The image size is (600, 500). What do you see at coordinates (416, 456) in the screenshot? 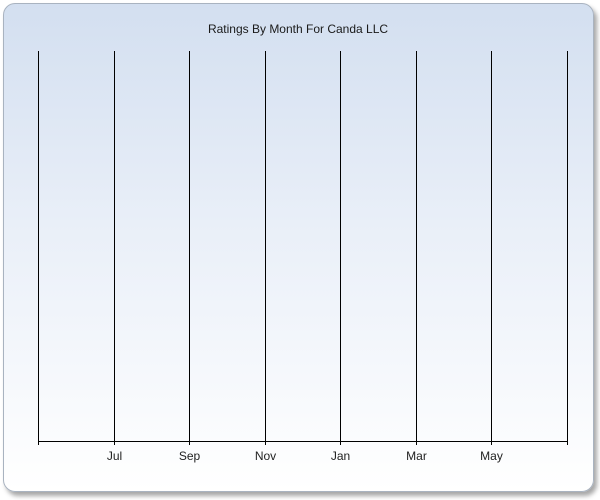
I see `x-tick-label-mar: Mar` at bounding box center [416, 456].